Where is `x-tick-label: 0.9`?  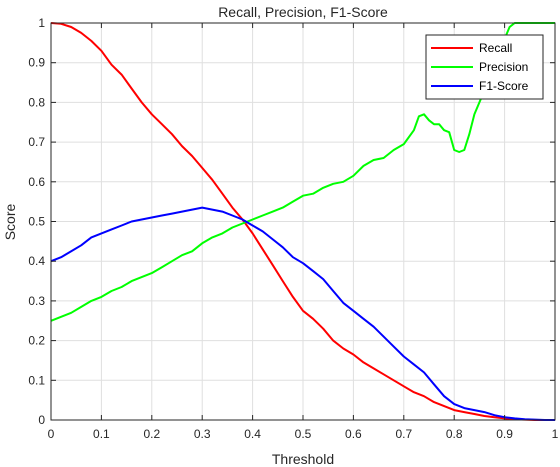 x-tick-label: 0.9 is located at coordinates (504, 434).